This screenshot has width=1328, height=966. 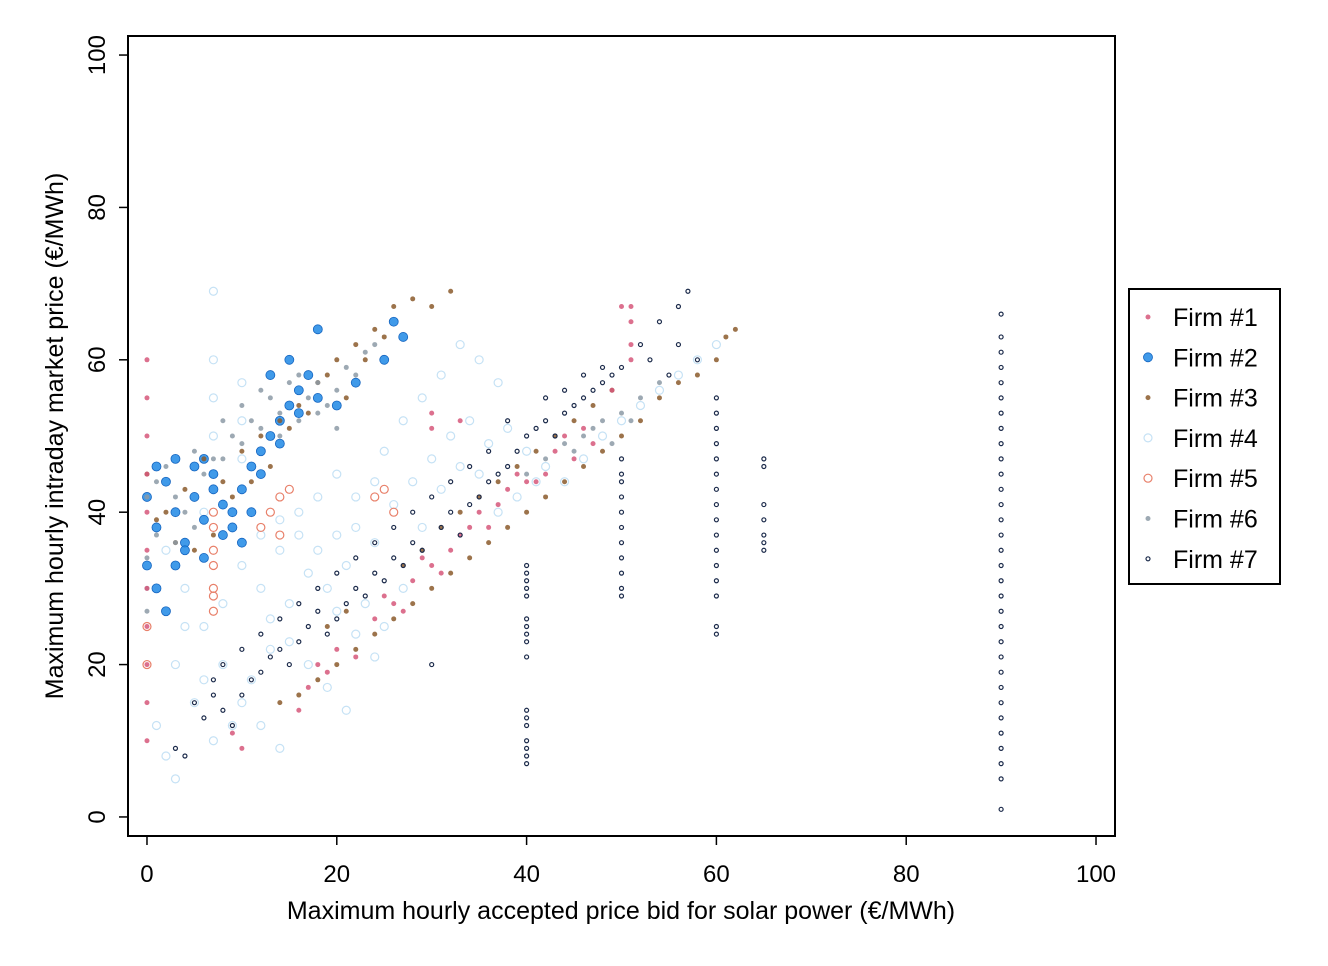 What do you see at coordinates (1215, 520) in the screenshot?
I see `legend-label-firm6: Firm #6` at bounding box center [1215, 520].